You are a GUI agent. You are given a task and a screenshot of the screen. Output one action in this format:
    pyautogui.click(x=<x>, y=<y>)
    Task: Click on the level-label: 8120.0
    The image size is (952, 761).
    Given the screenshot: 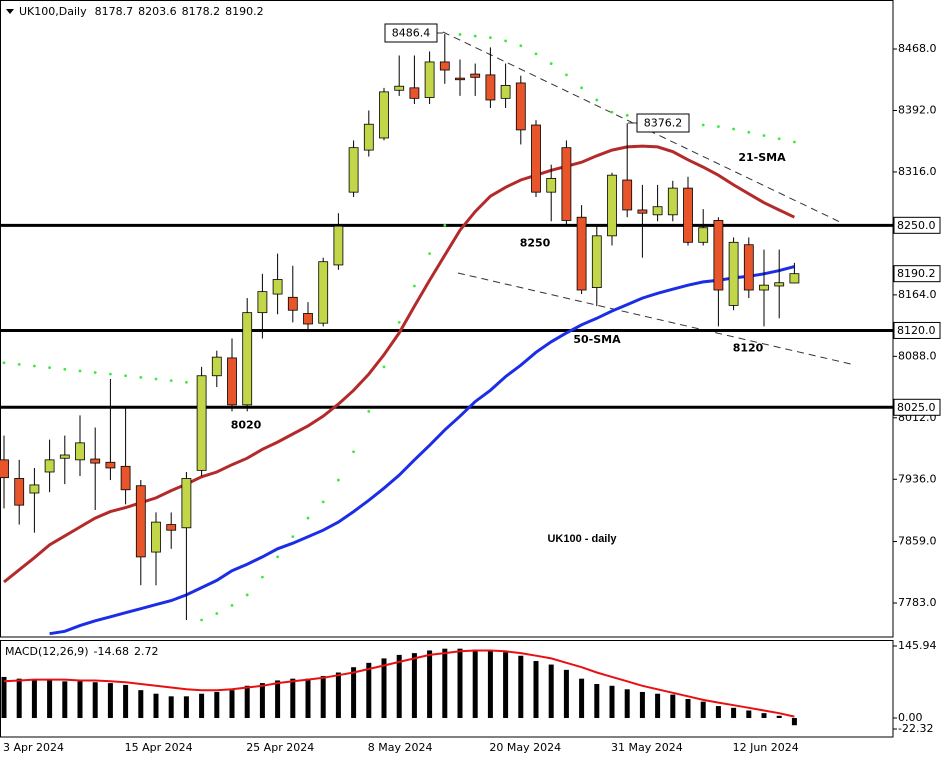 What is the action you would take?
    pyautogui.click(x=916, y=330)
    